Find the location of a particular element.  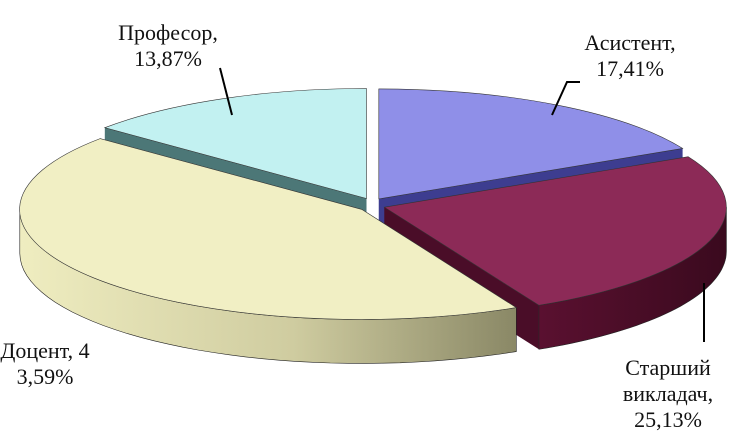

slice-label-3-line-0: Професор, is located at coordinates (168, 32).